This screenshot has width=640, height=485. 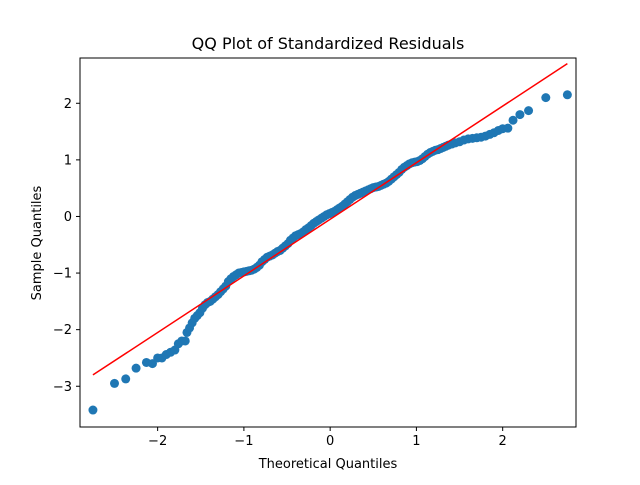 What do you see at coordinates (62, 387) in the screenshot?
I see `y-tick-label: −3` at bounding box center [62, 387].